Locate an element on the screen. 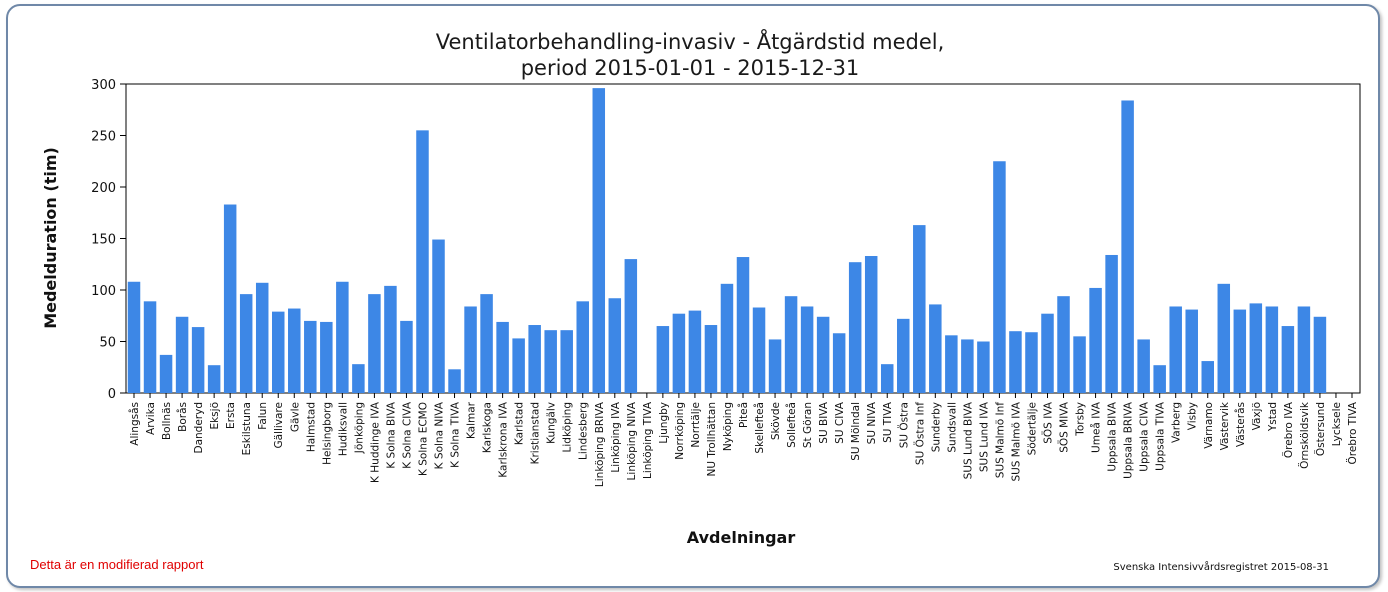  x-category-label: Karlskoga is located at coordinates (488, 427).